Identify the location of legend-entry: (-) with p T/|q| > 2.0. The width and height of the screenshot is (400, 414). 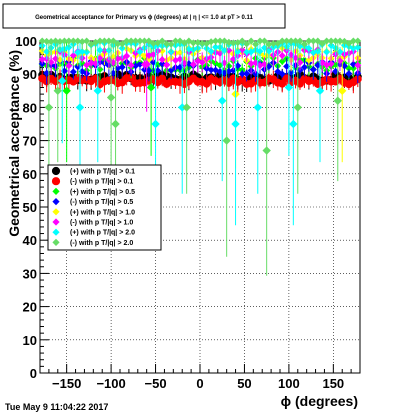
(101, 243).